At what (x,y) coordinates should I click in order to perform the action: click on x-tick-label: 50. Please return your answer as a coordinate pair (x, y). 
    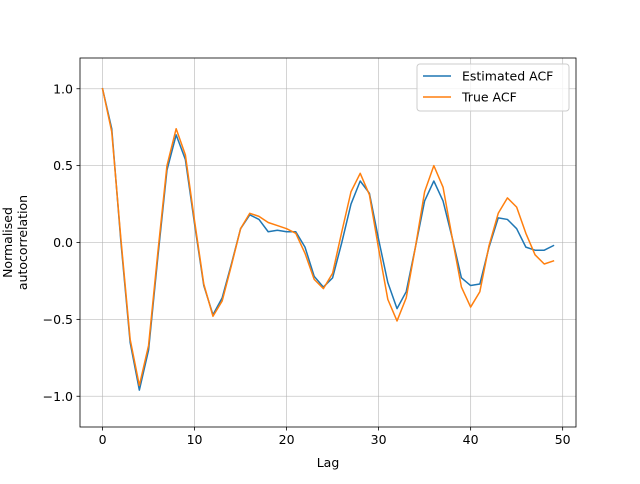
    Looking at the image, I should click on (563, 439).